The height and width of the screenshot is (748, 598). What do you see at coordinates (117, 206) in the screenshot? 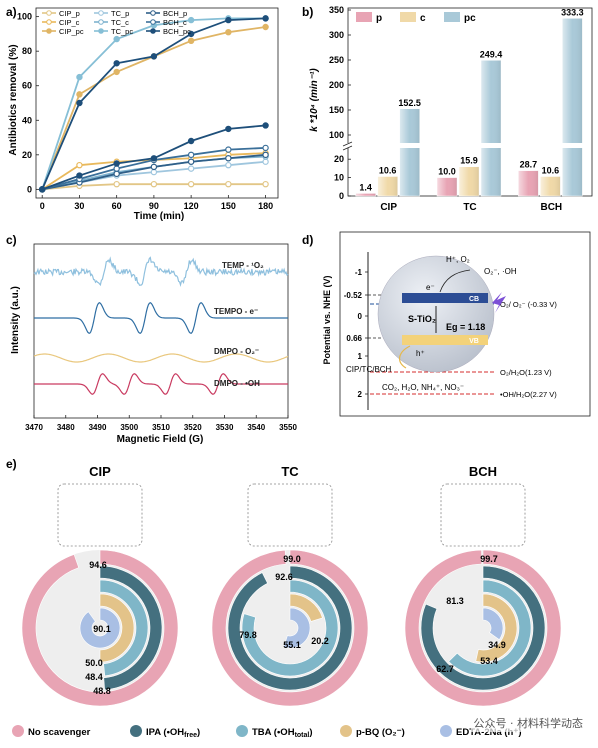
I see `x-tick-label: 60` at bounding box center [117, 206].